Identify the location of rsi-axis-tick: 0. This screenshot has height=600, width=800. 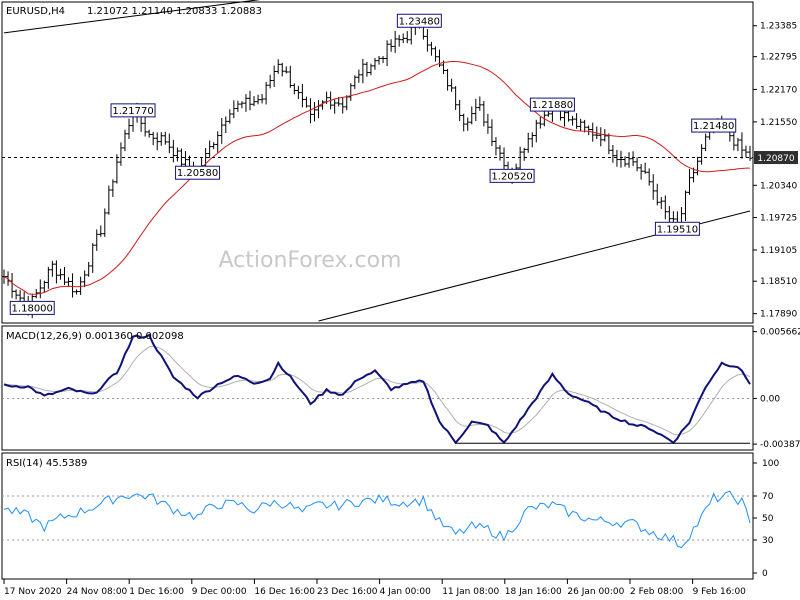
(765, 574).